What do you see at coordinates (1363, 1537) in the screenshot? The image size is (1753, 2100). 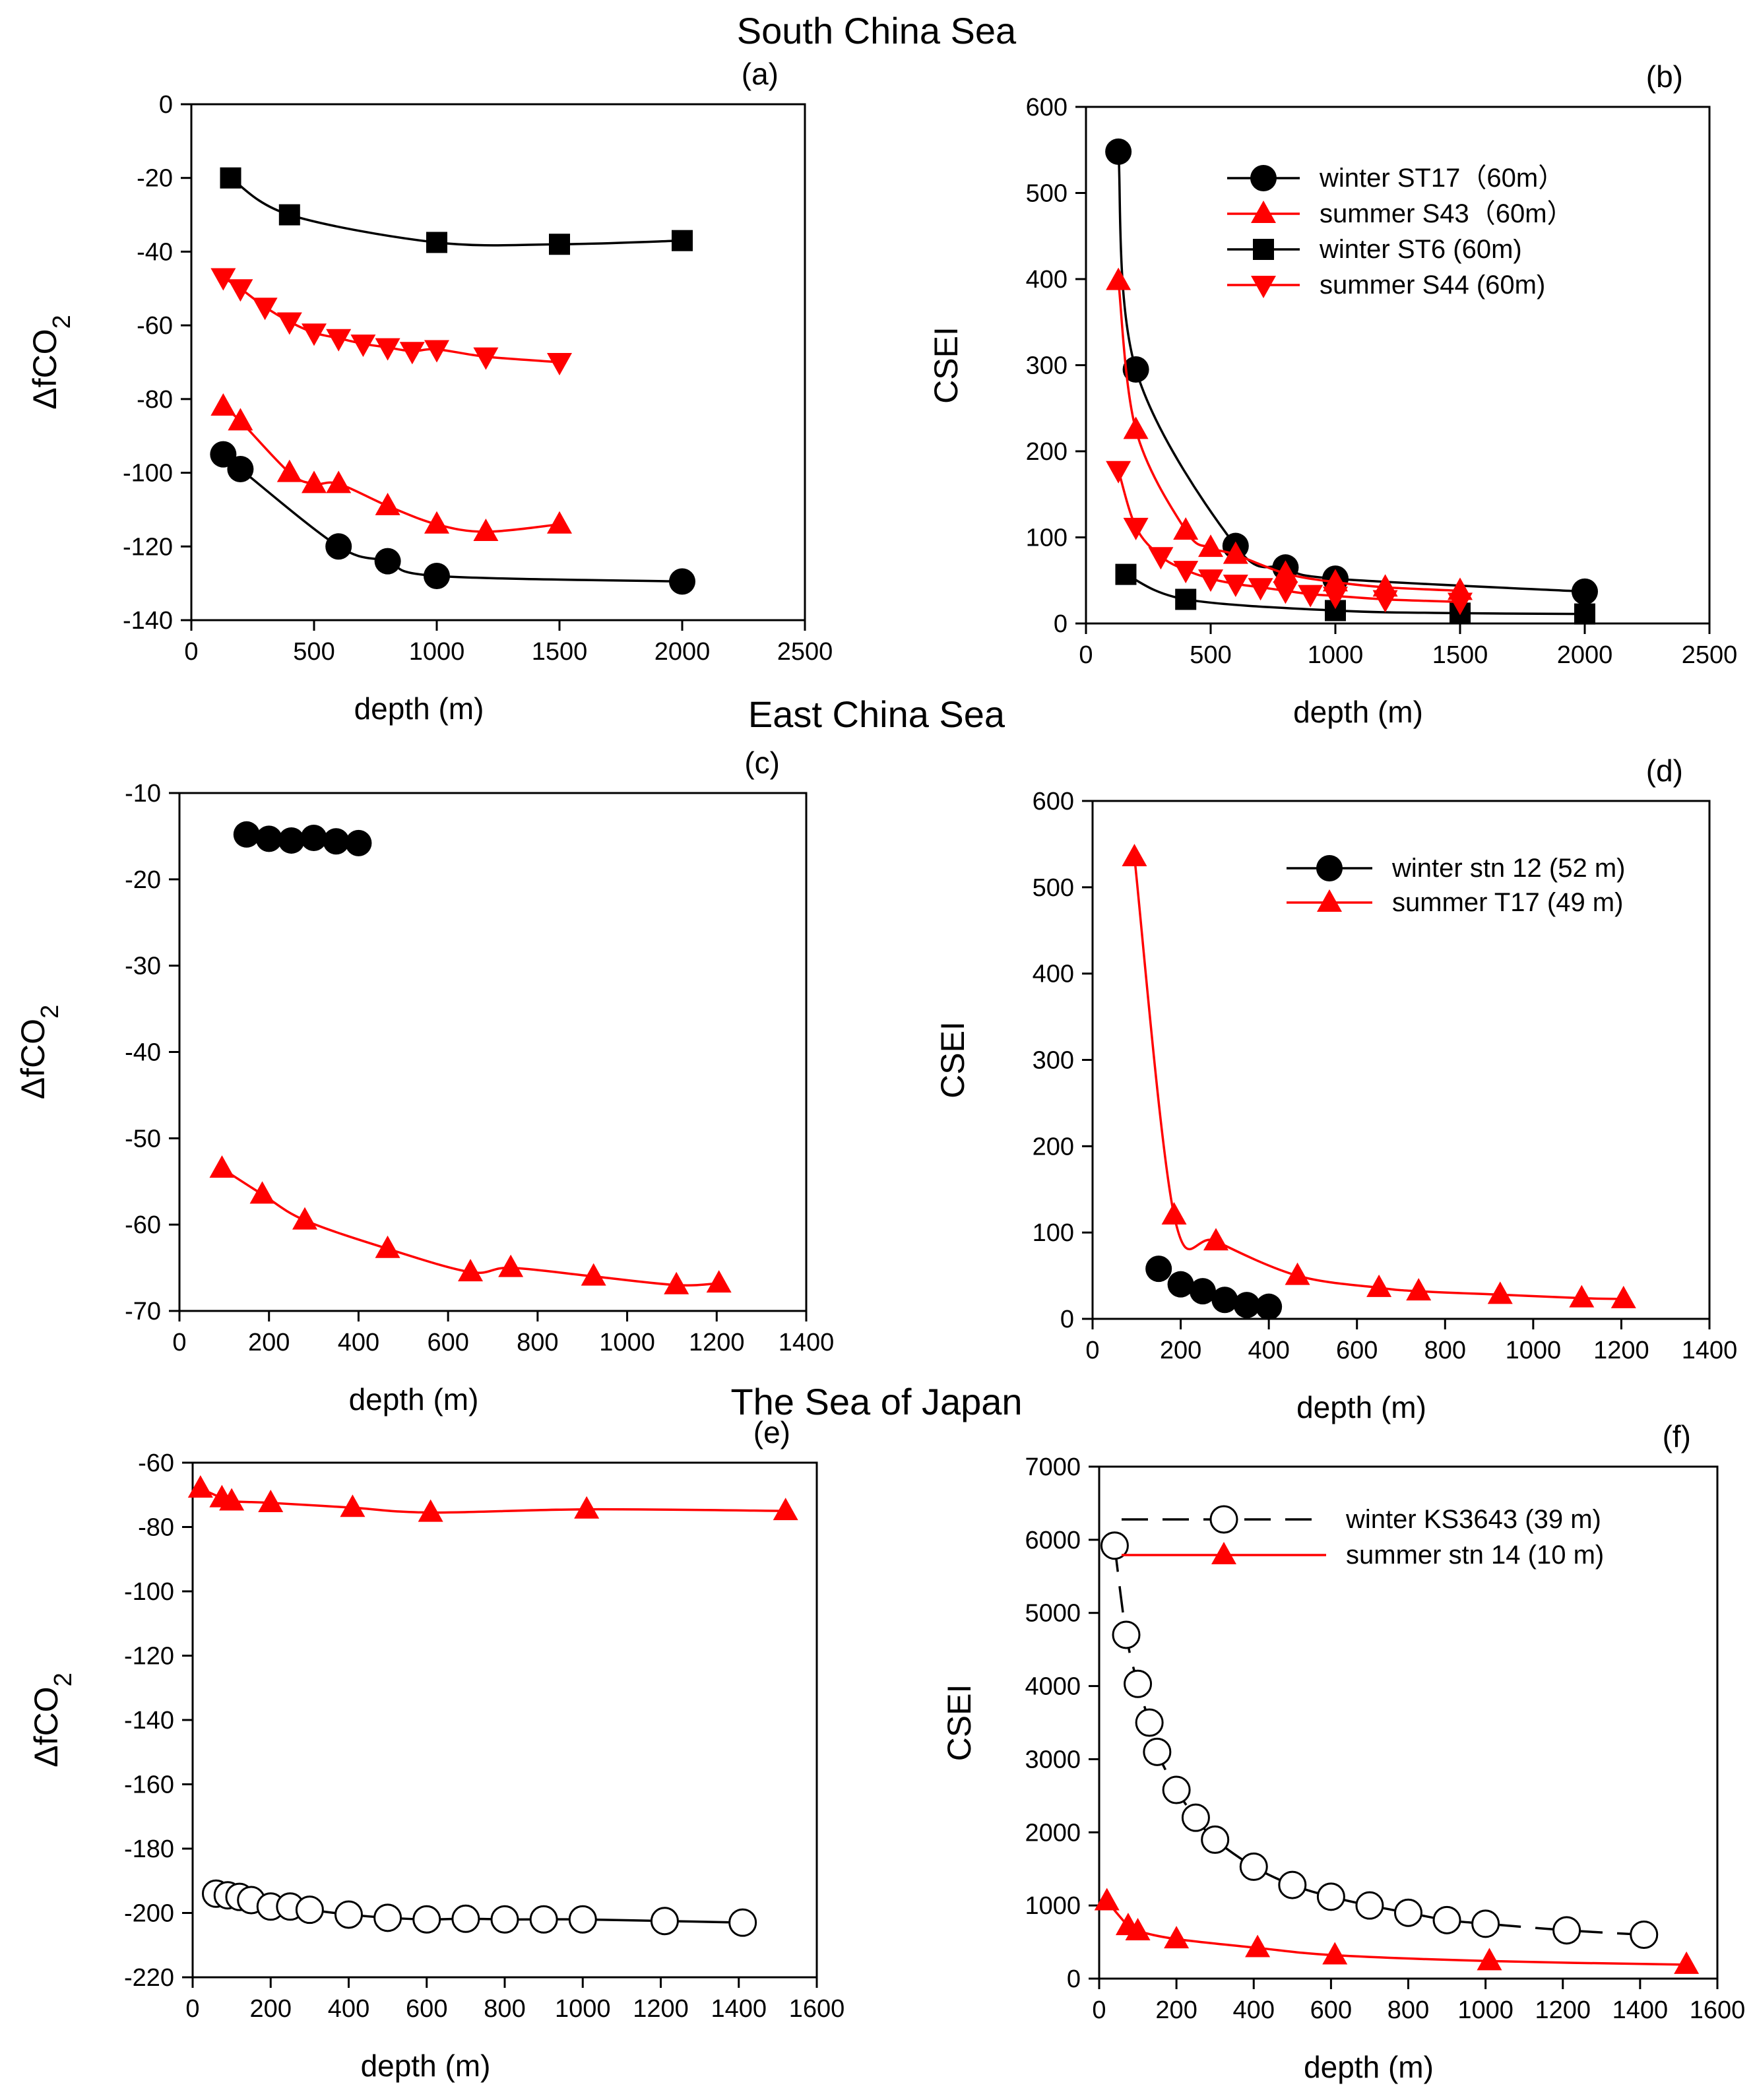 I see `legend: winter KS3643 (39 m) summer stn 14 (10 m)` at bounding box center [1363, 1537].